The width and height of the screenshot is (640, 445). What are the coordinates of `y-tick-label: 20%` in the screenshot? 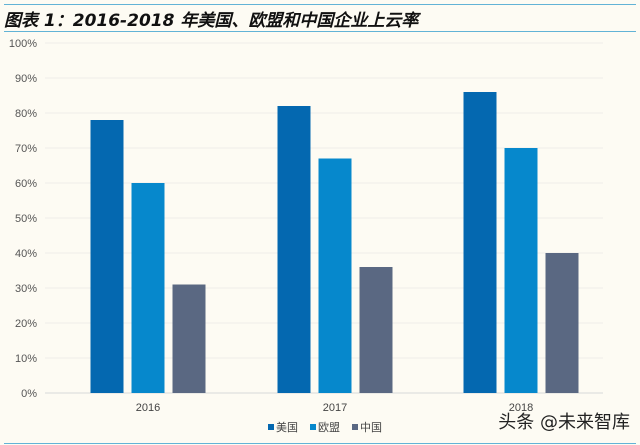 It's located at (26, 324).